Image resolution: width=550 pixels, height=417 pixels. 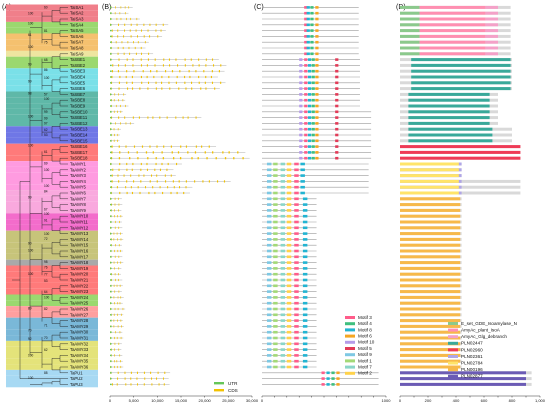 I want to click on domain-legend-label: AmyAc_plant_IsoA, so click(x=481, y=330).